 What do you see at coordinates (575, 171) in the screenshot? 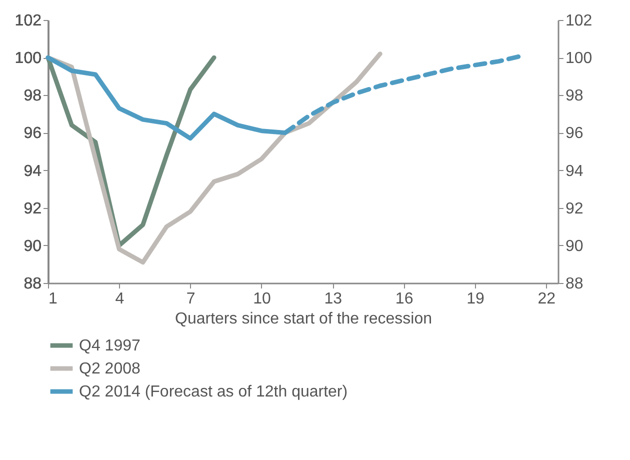
I see `y2-tick-label: 94` at bounding box center [575, 171].